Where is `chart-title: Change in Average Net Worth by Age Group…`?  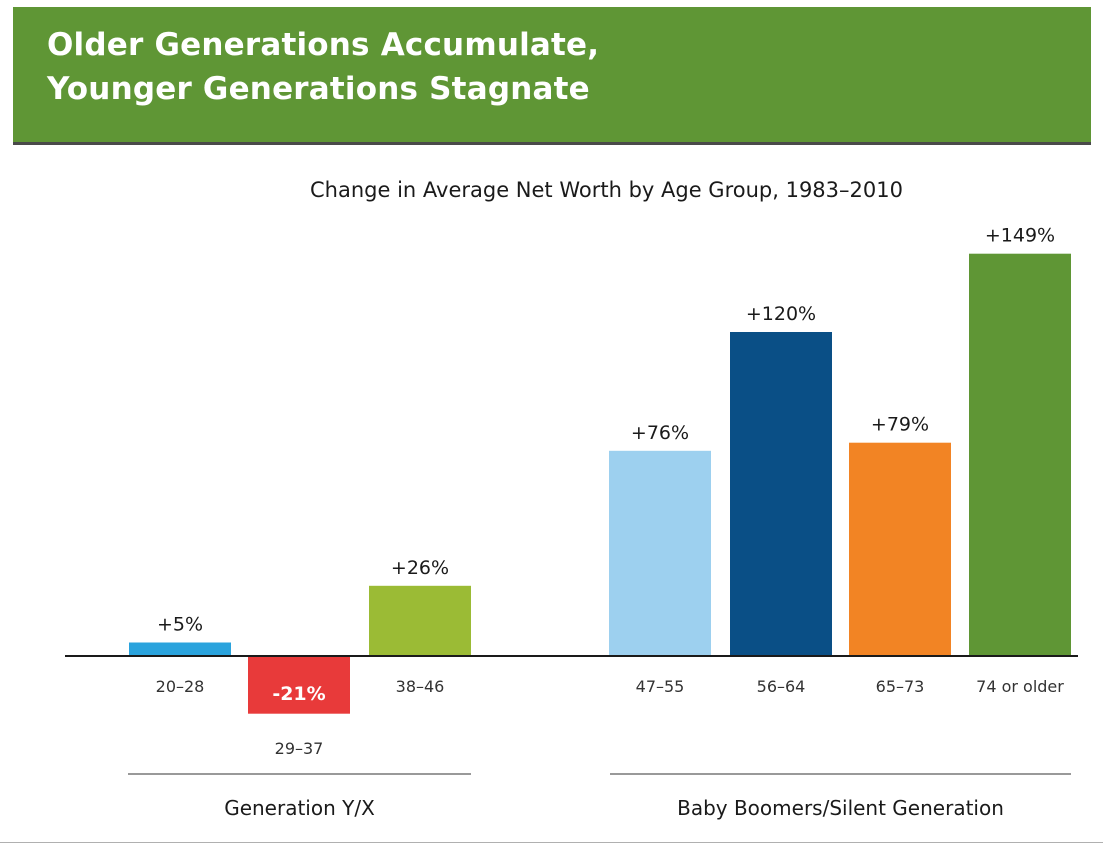
chart-title: Change in Average Net Worth by Age Group… is located at coordinates (606, 190).